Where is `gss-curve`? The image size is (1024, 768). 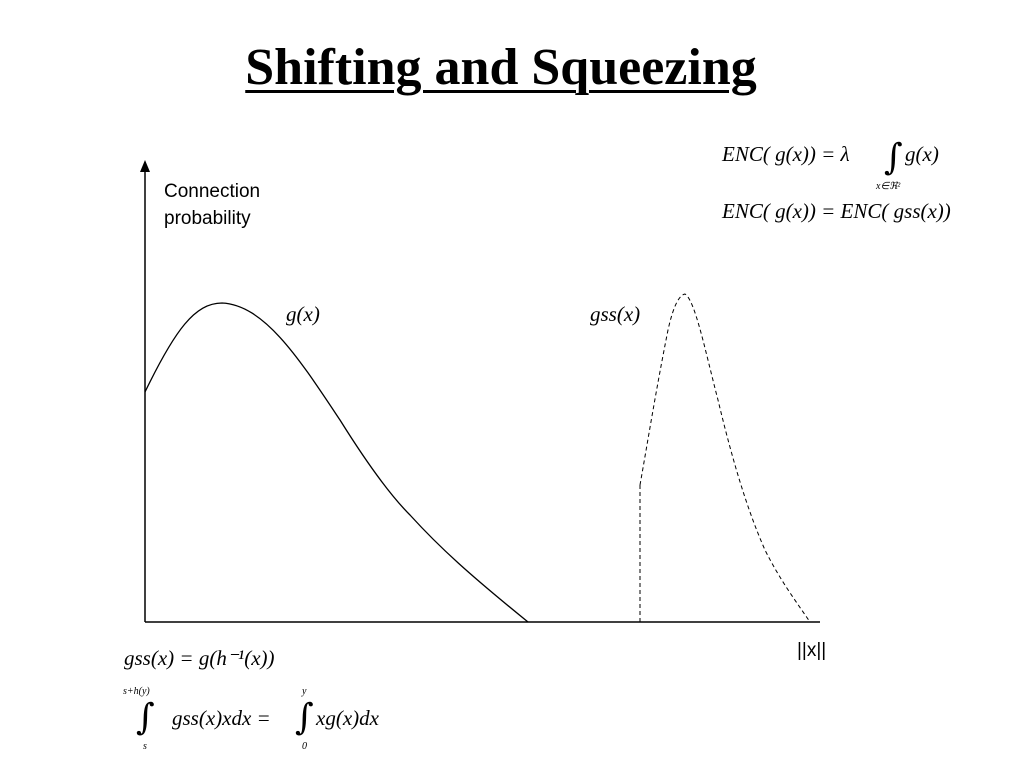 gss-curve is located at coordinates (725, 458).